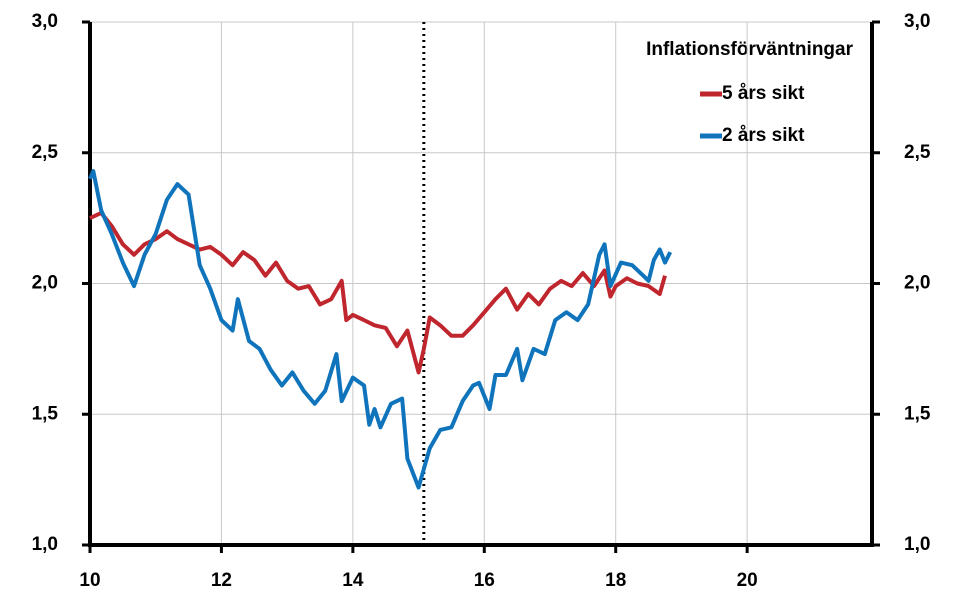  Describe the element at coordinates (45, 413) in the screenshot. I see `y-tick-label: 1,5` at that location.